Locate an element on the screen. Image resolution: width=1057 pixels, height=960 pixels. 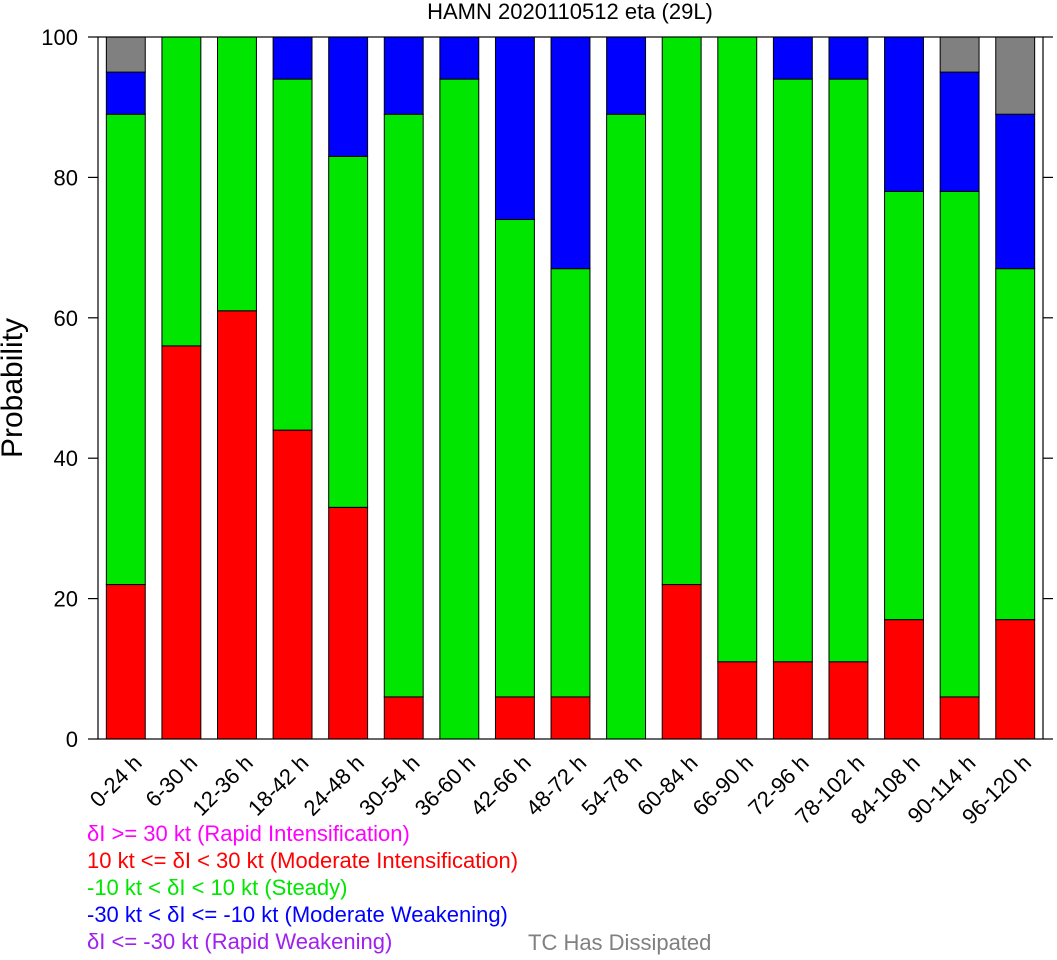
y-tick-label-3: 60 is located at coordinates (66, 318).